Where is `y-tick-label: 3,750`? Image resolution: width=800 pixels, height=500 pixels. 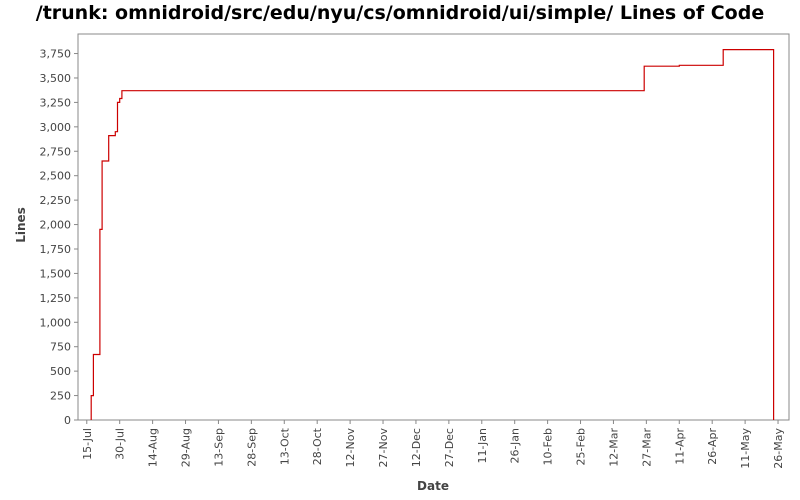 y-tick-label: 3,750 is located at coordinates (56, 54).